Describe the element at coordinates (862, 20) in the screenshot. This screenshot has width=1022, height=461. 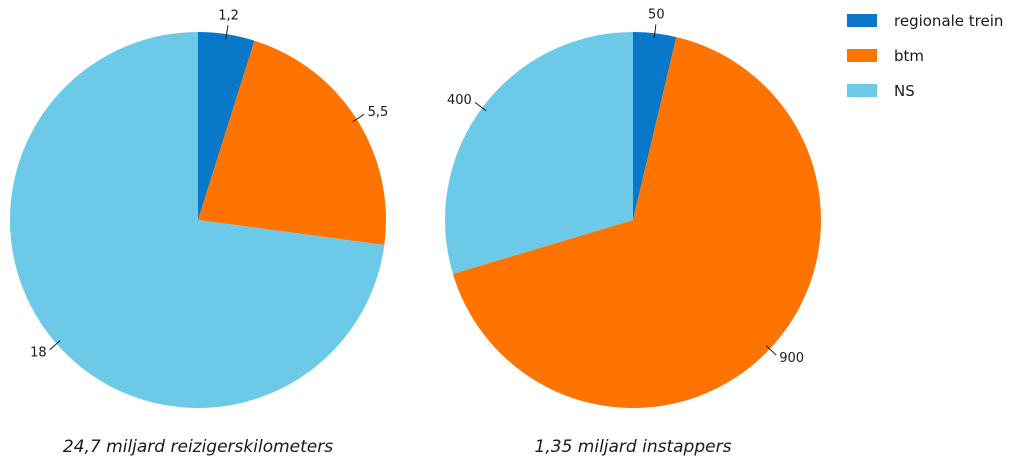
I see `legend-swatch-regionale-trein` at that location.